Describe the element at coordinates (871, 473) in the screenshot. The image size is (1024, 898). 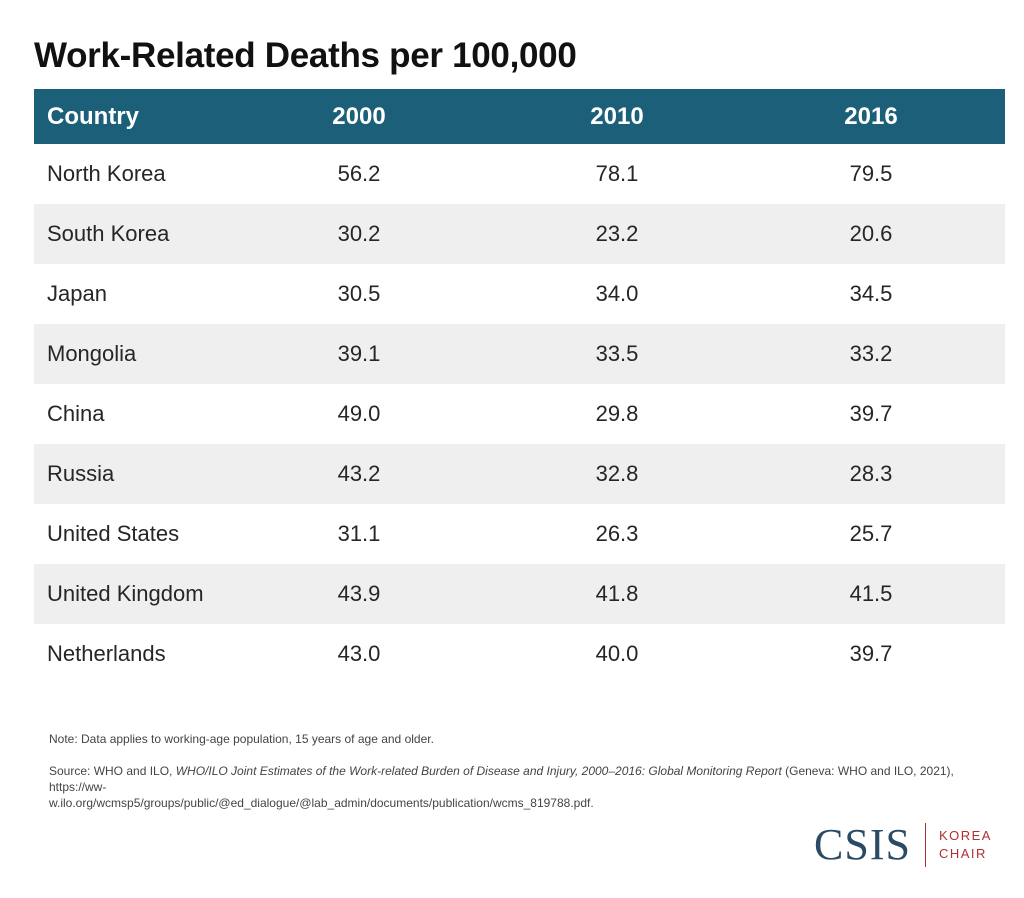
I see `cell-2016: 28.3` at that location.